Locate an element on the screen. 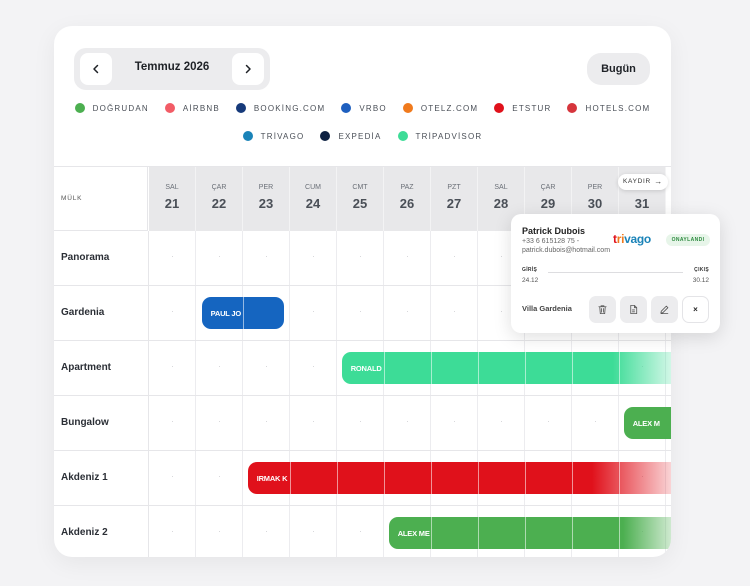 Image resolution: width=750 pixels, height=586 pixels. close-popup-button: × is located at coordinates (695, 309).